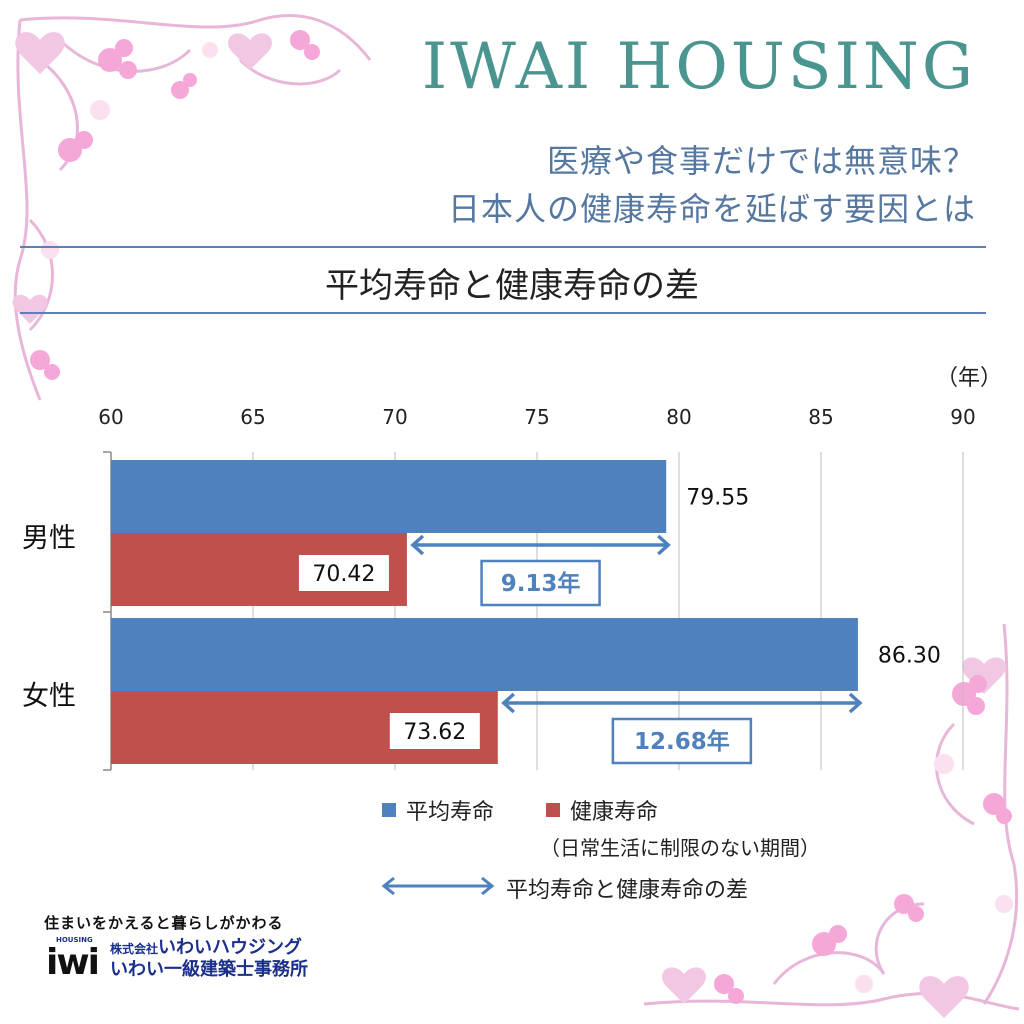  What do you see at coordinates (74, 939) in the screenshot?
I see `logo-small-text: HOUSING` at bounding box center [74, 939].